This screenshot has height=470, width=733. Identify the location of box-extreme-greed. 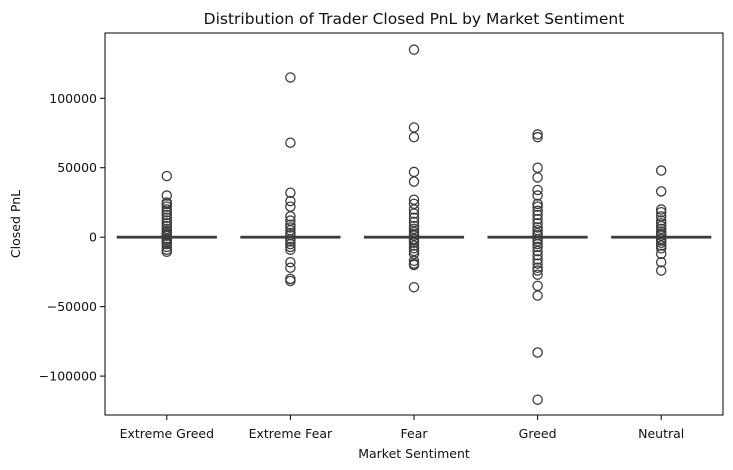
(166, 214).